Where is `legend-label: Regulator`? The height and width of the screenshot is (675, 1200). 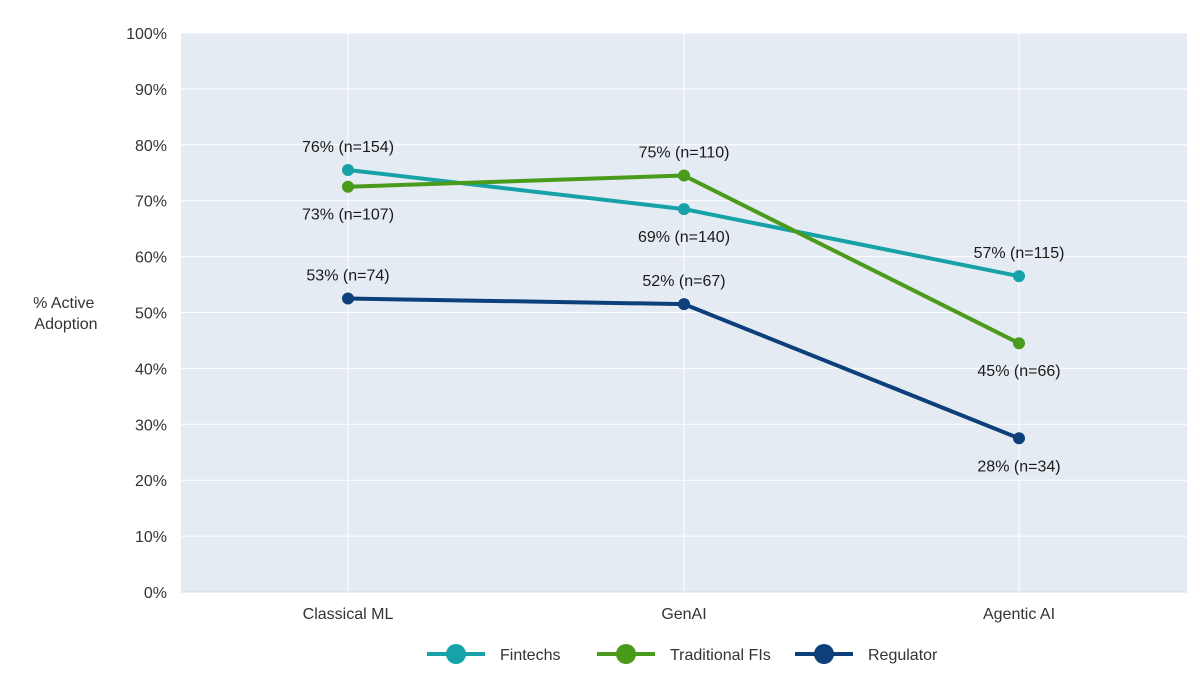 legend-label: Regulator is located at coordinates (903, 655).